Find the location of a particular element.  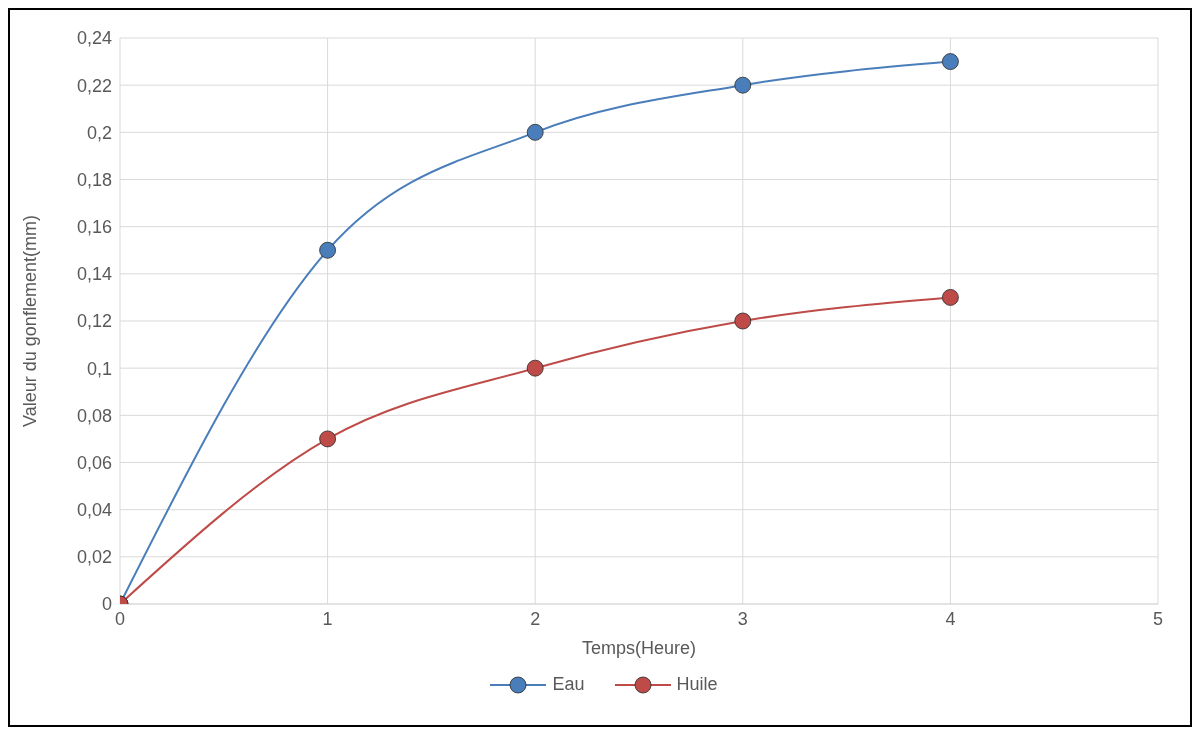

x-tick-label: 5 is located at coordinates (1158, 618).